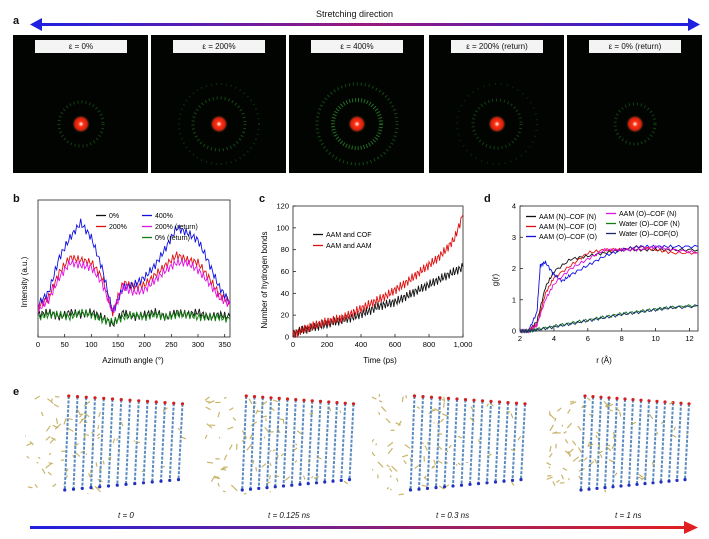  What do you see at coordinates (164, 216) in the screenshot?
I see `legend-entry: 400%` at bounding box center [164, 216].